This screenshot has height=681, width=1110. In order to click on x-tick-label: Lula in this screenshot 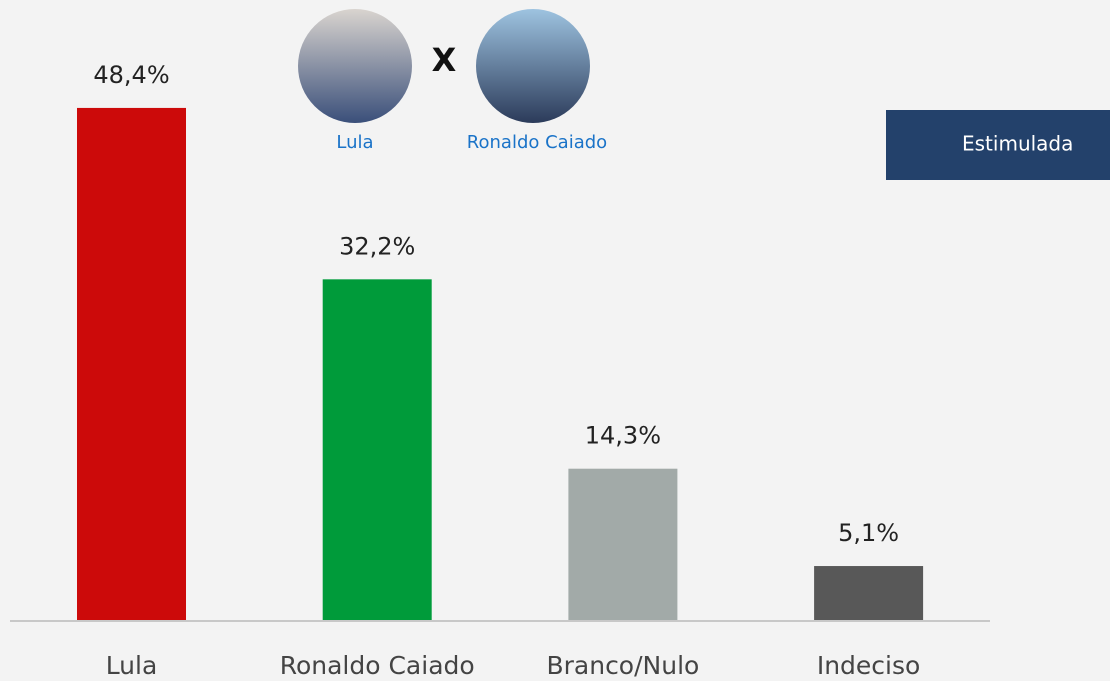, I will do `click(132, 665)`.